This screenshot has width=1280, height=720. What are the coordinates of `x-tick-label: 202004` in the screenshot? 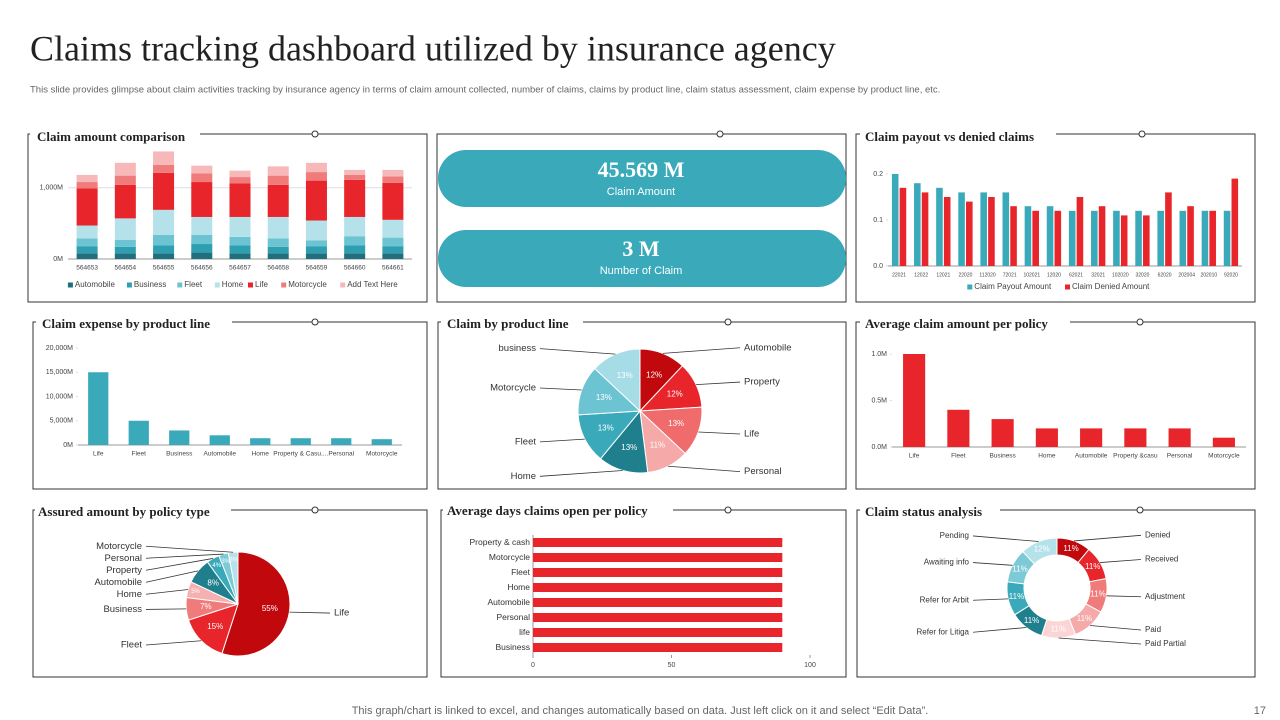 It's located at (1186, 275).